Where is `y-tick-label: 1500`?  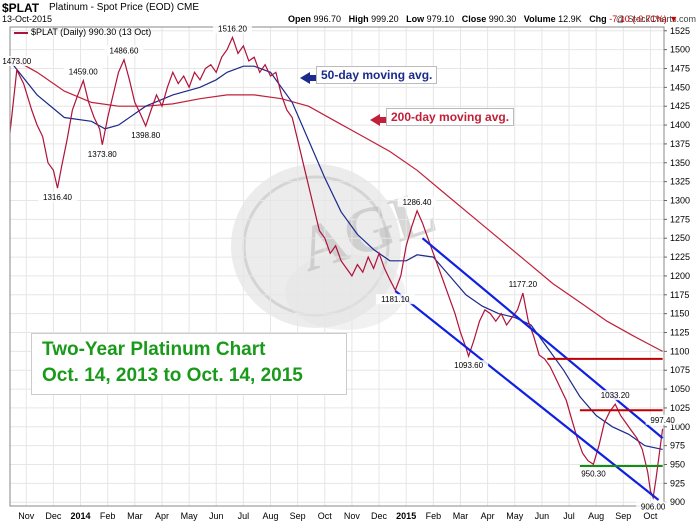 y-tick-label: 1500 is located at coordinates (680, 50).